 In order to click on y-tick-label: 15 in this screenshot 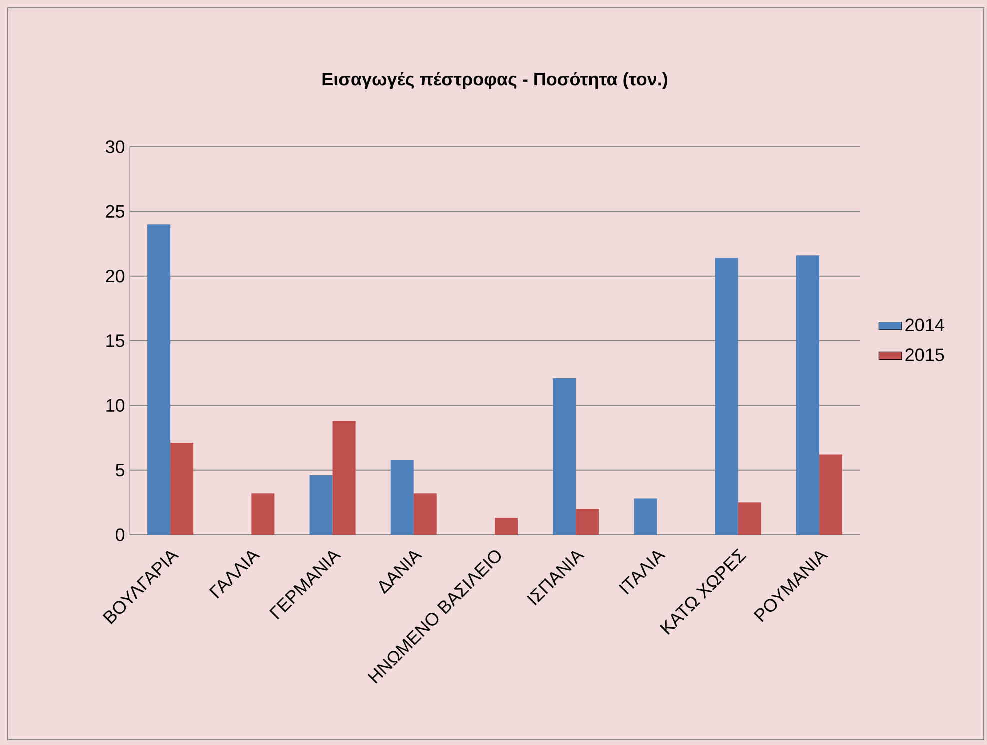, I will do `click(115, 341)`.